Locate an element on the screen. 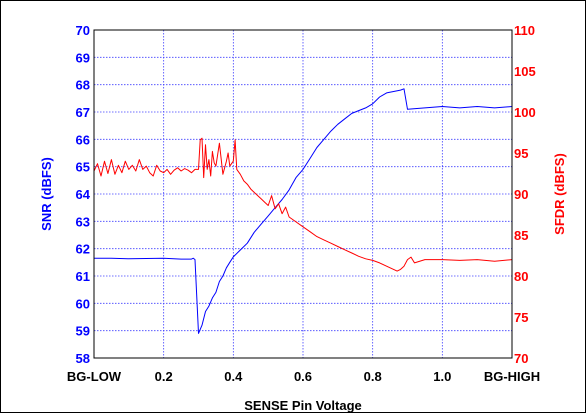 This screenshot has height=414, width=586. x-tick-label: 0.2 is located at coordinates (164, 376).